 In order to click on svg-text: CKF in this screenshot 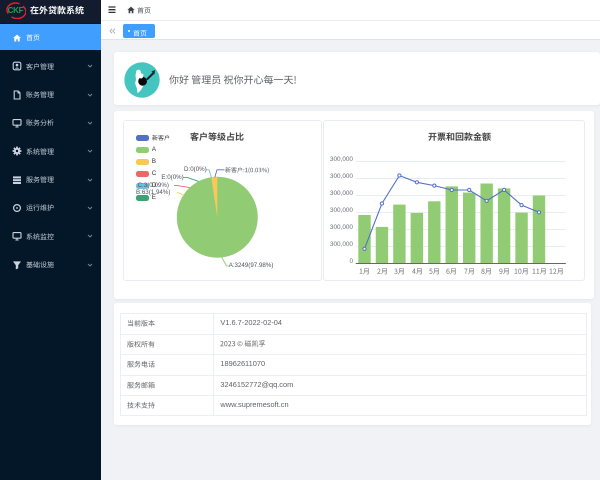, I will do `click(15, 10)`.